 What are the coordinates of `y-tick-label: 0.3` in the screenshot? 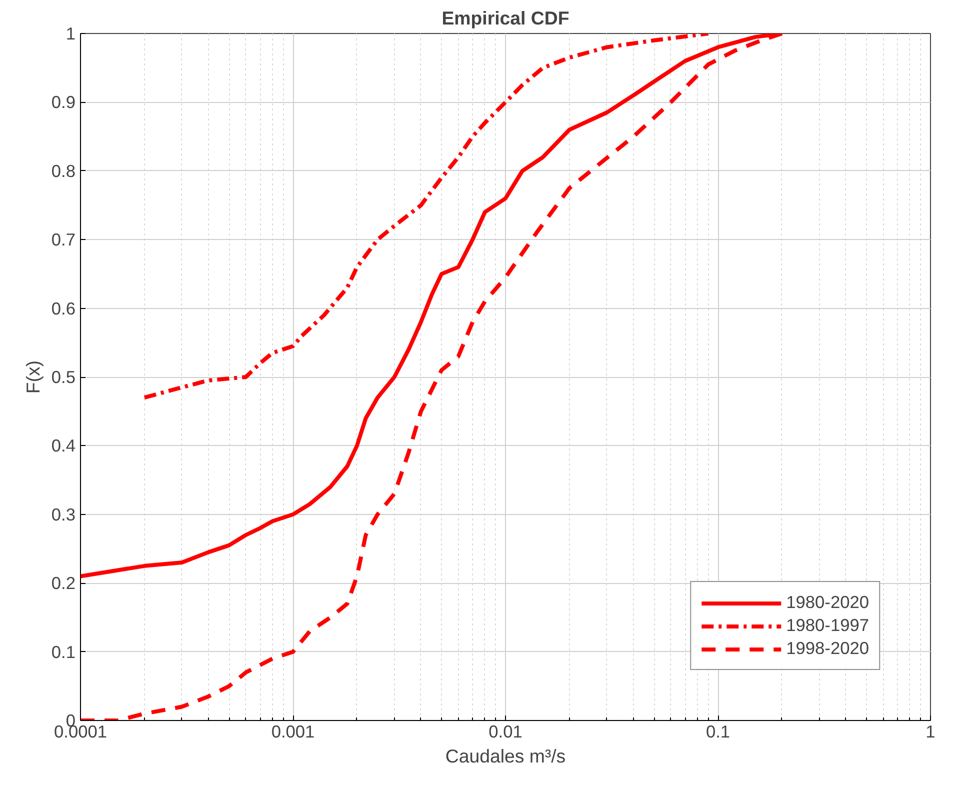 It's located at (63, 514).